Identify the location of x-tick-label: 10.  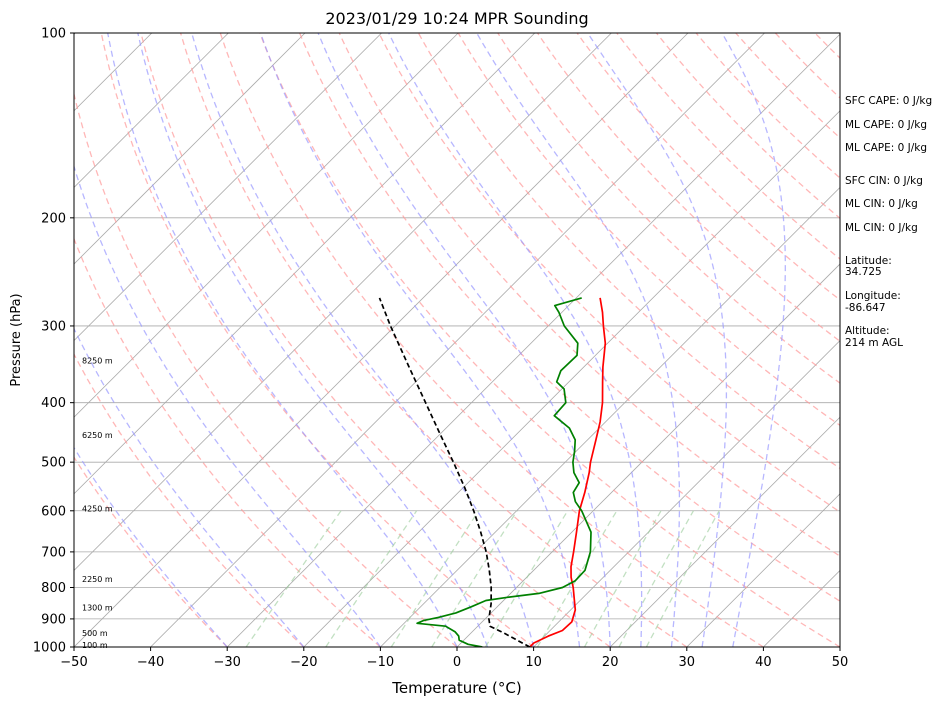
(533, 662).